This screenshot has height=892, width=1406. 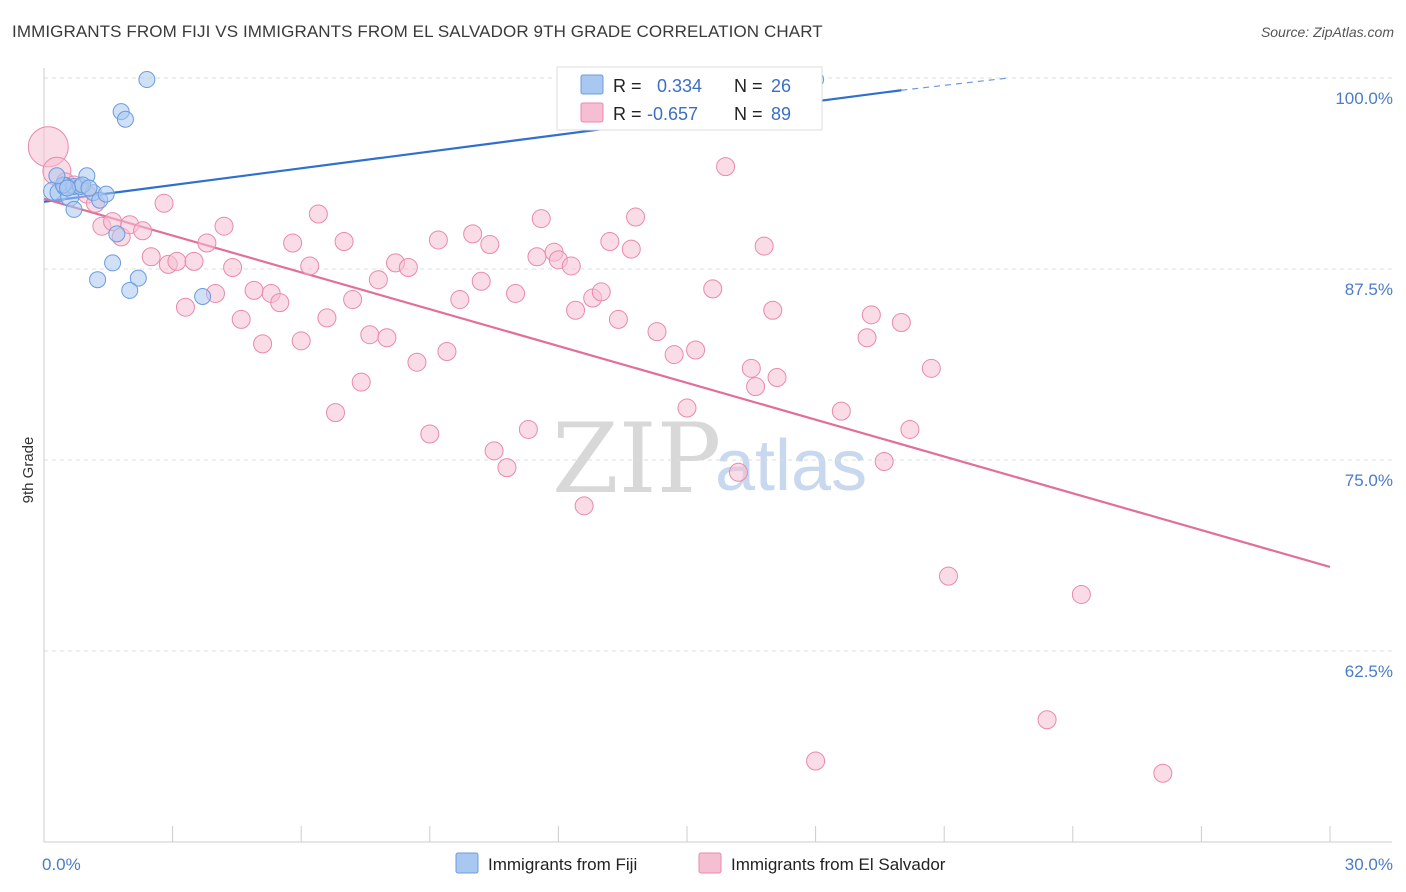 What do you see at coordinates (781, 114) in the screenshot?
I see `elsal-n-value: 89` at bounding box center [781, 114].